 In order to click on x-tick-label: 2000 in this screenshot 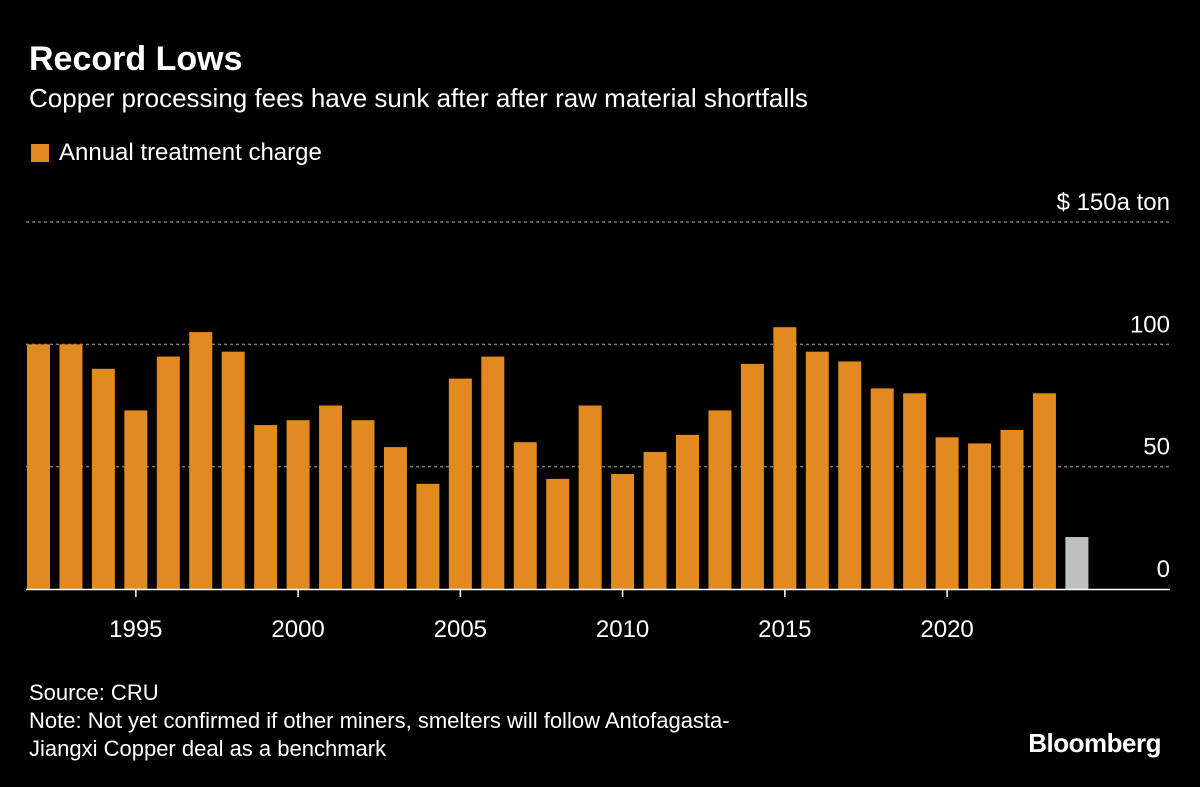, I will do `click(297, 629)`.